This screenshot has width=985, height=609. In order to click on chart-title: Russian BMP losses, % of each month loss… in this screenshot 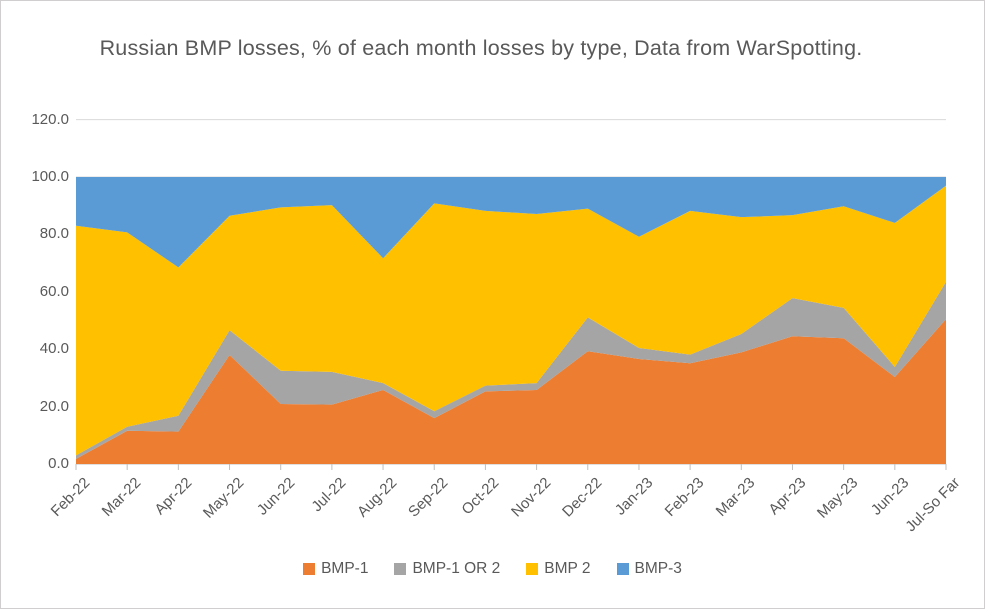, I will do `click(481, 48)`.